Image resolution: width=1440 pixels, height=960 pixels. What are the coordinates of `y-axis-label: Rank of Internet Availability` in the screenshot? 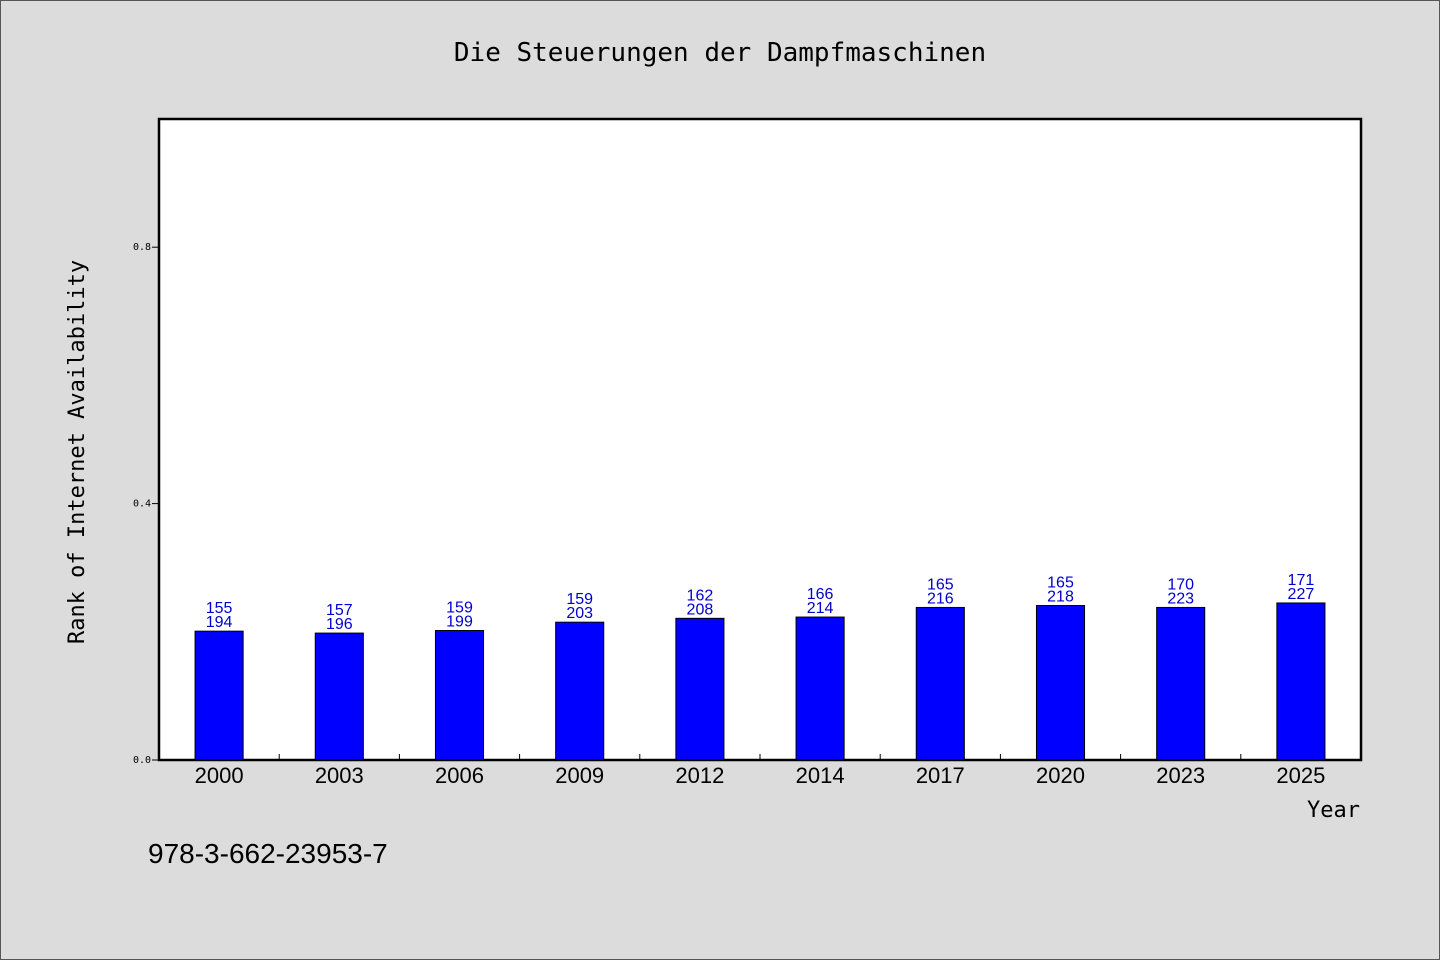 It's located at (77, 452).